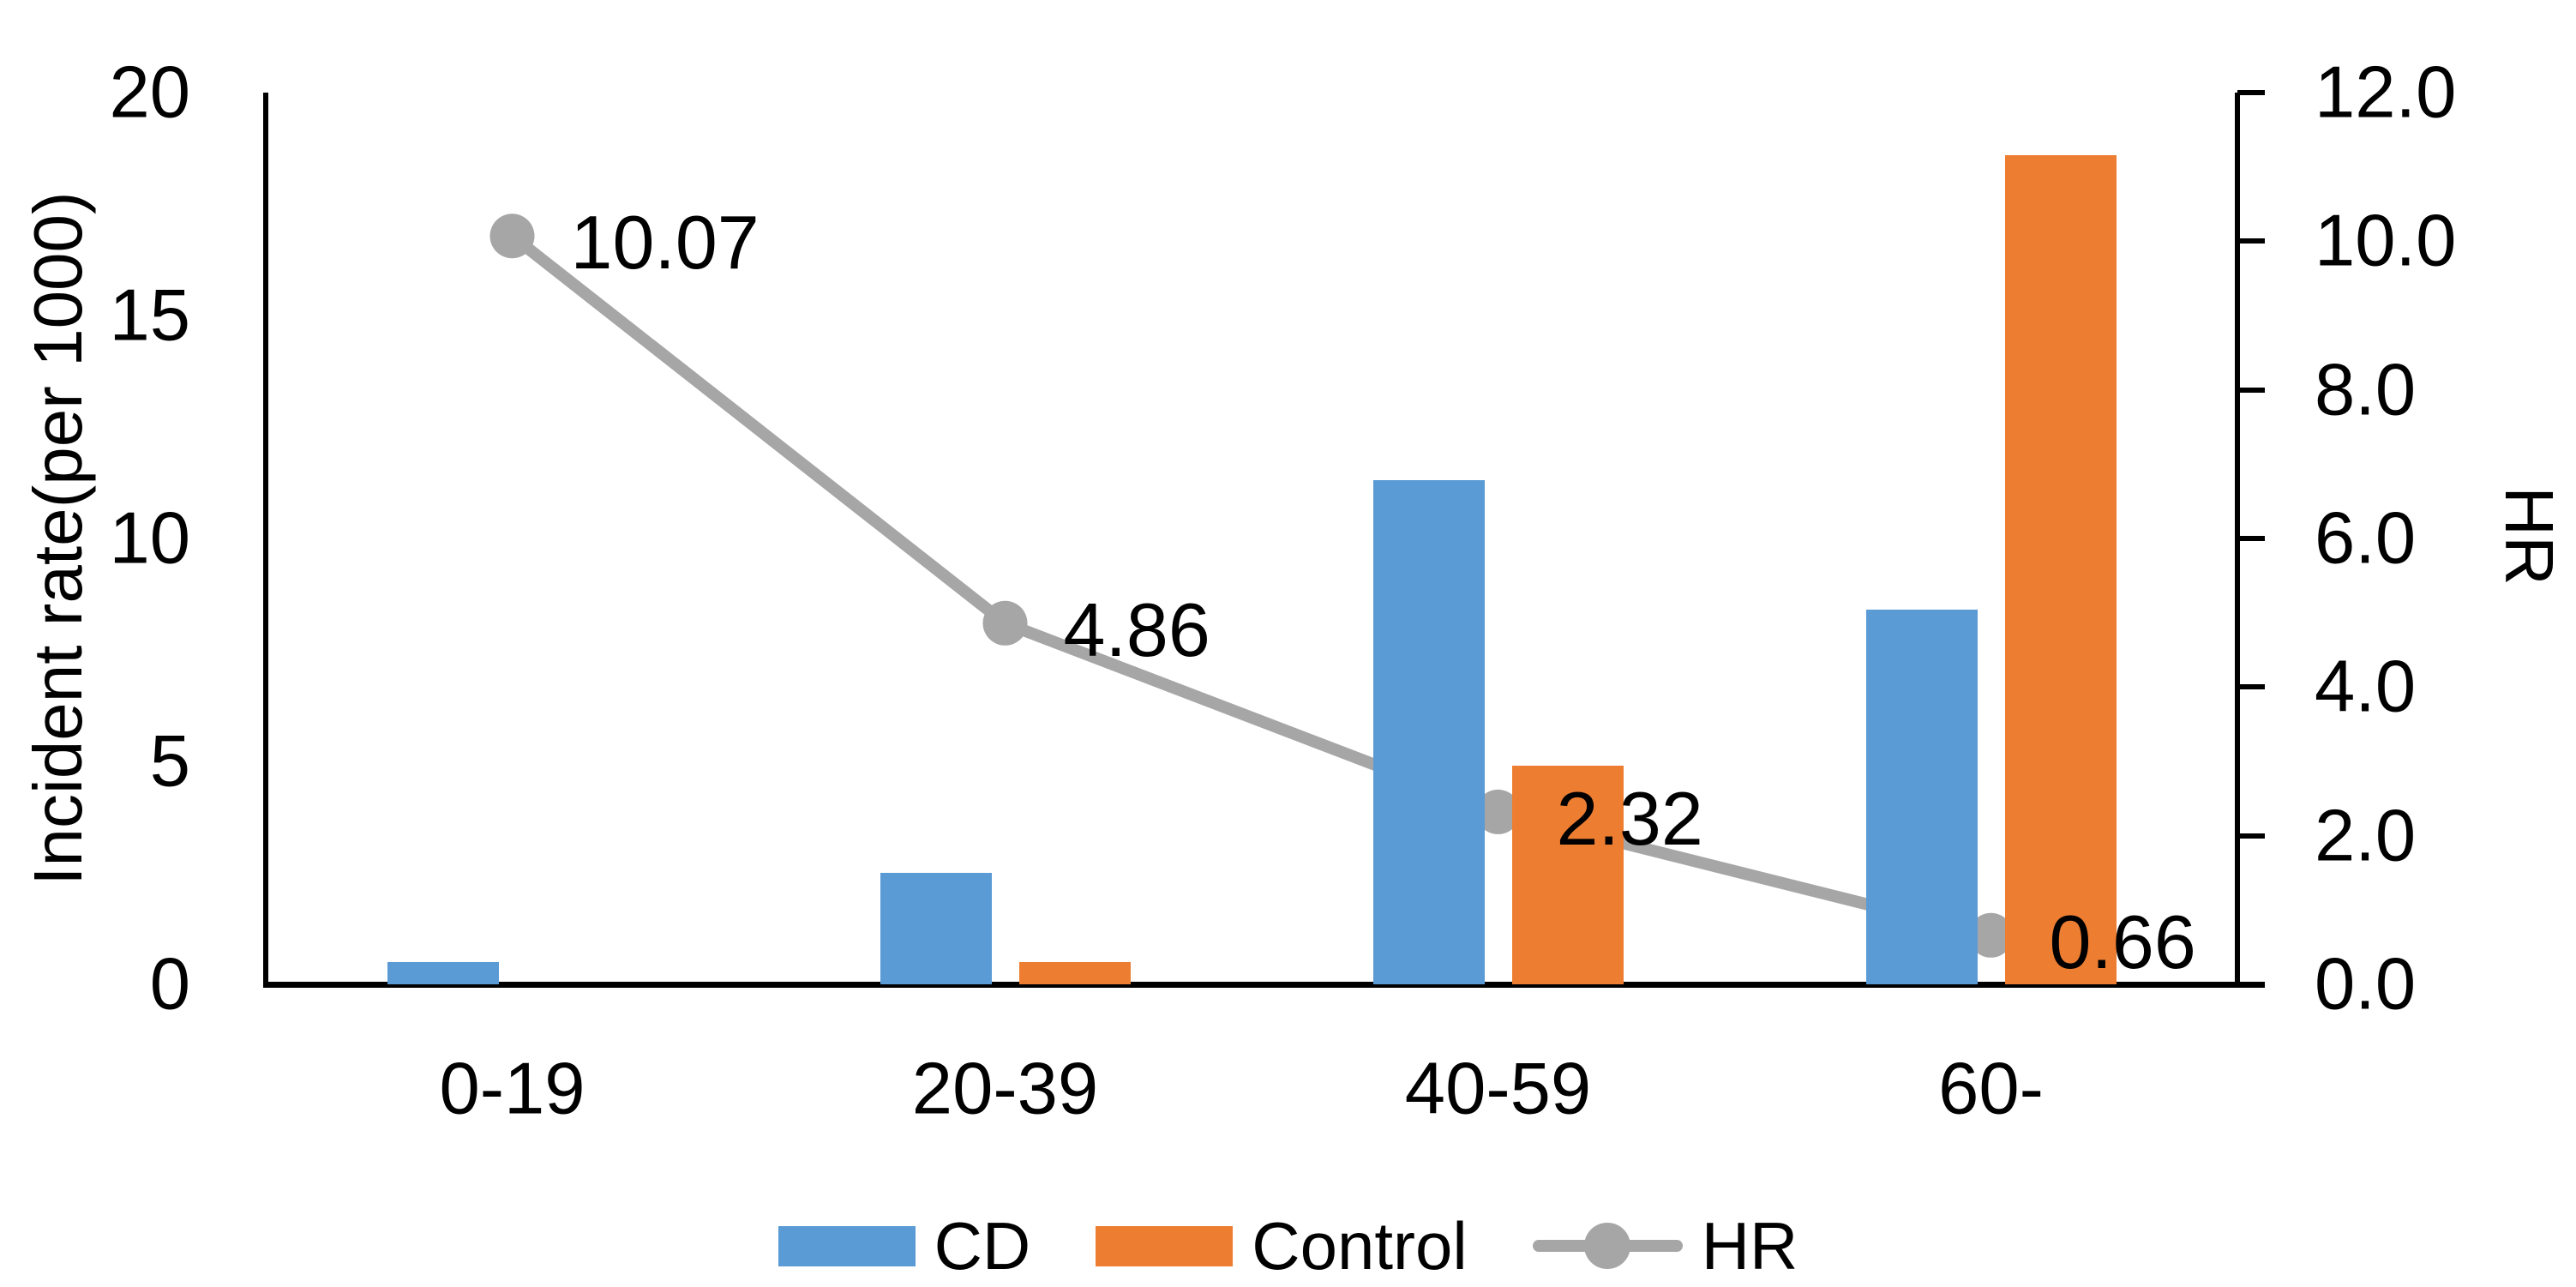  What do you see at coordinates (149, 315) in the screenshot?
I see `left-axis-tick-label: 15` at bounding box center [149, 315].